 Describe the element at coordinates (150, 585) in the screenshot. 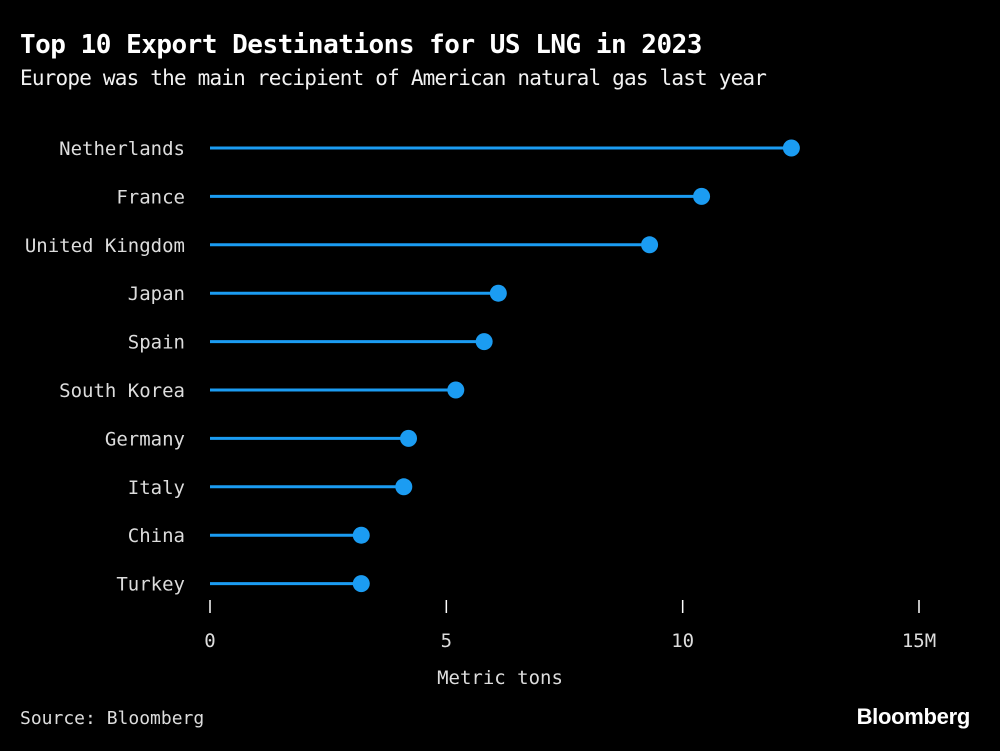

I see `category-label: Turkey` at that location.